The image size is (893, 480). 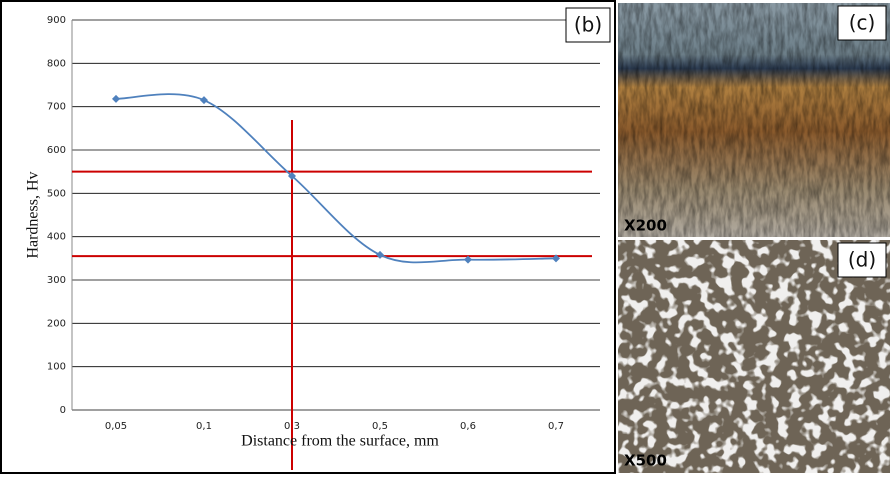 What do you see at coordinates (56, 237) in the screenshot?
I see `y-tick-label: 400` at bounding box center [56, 237].